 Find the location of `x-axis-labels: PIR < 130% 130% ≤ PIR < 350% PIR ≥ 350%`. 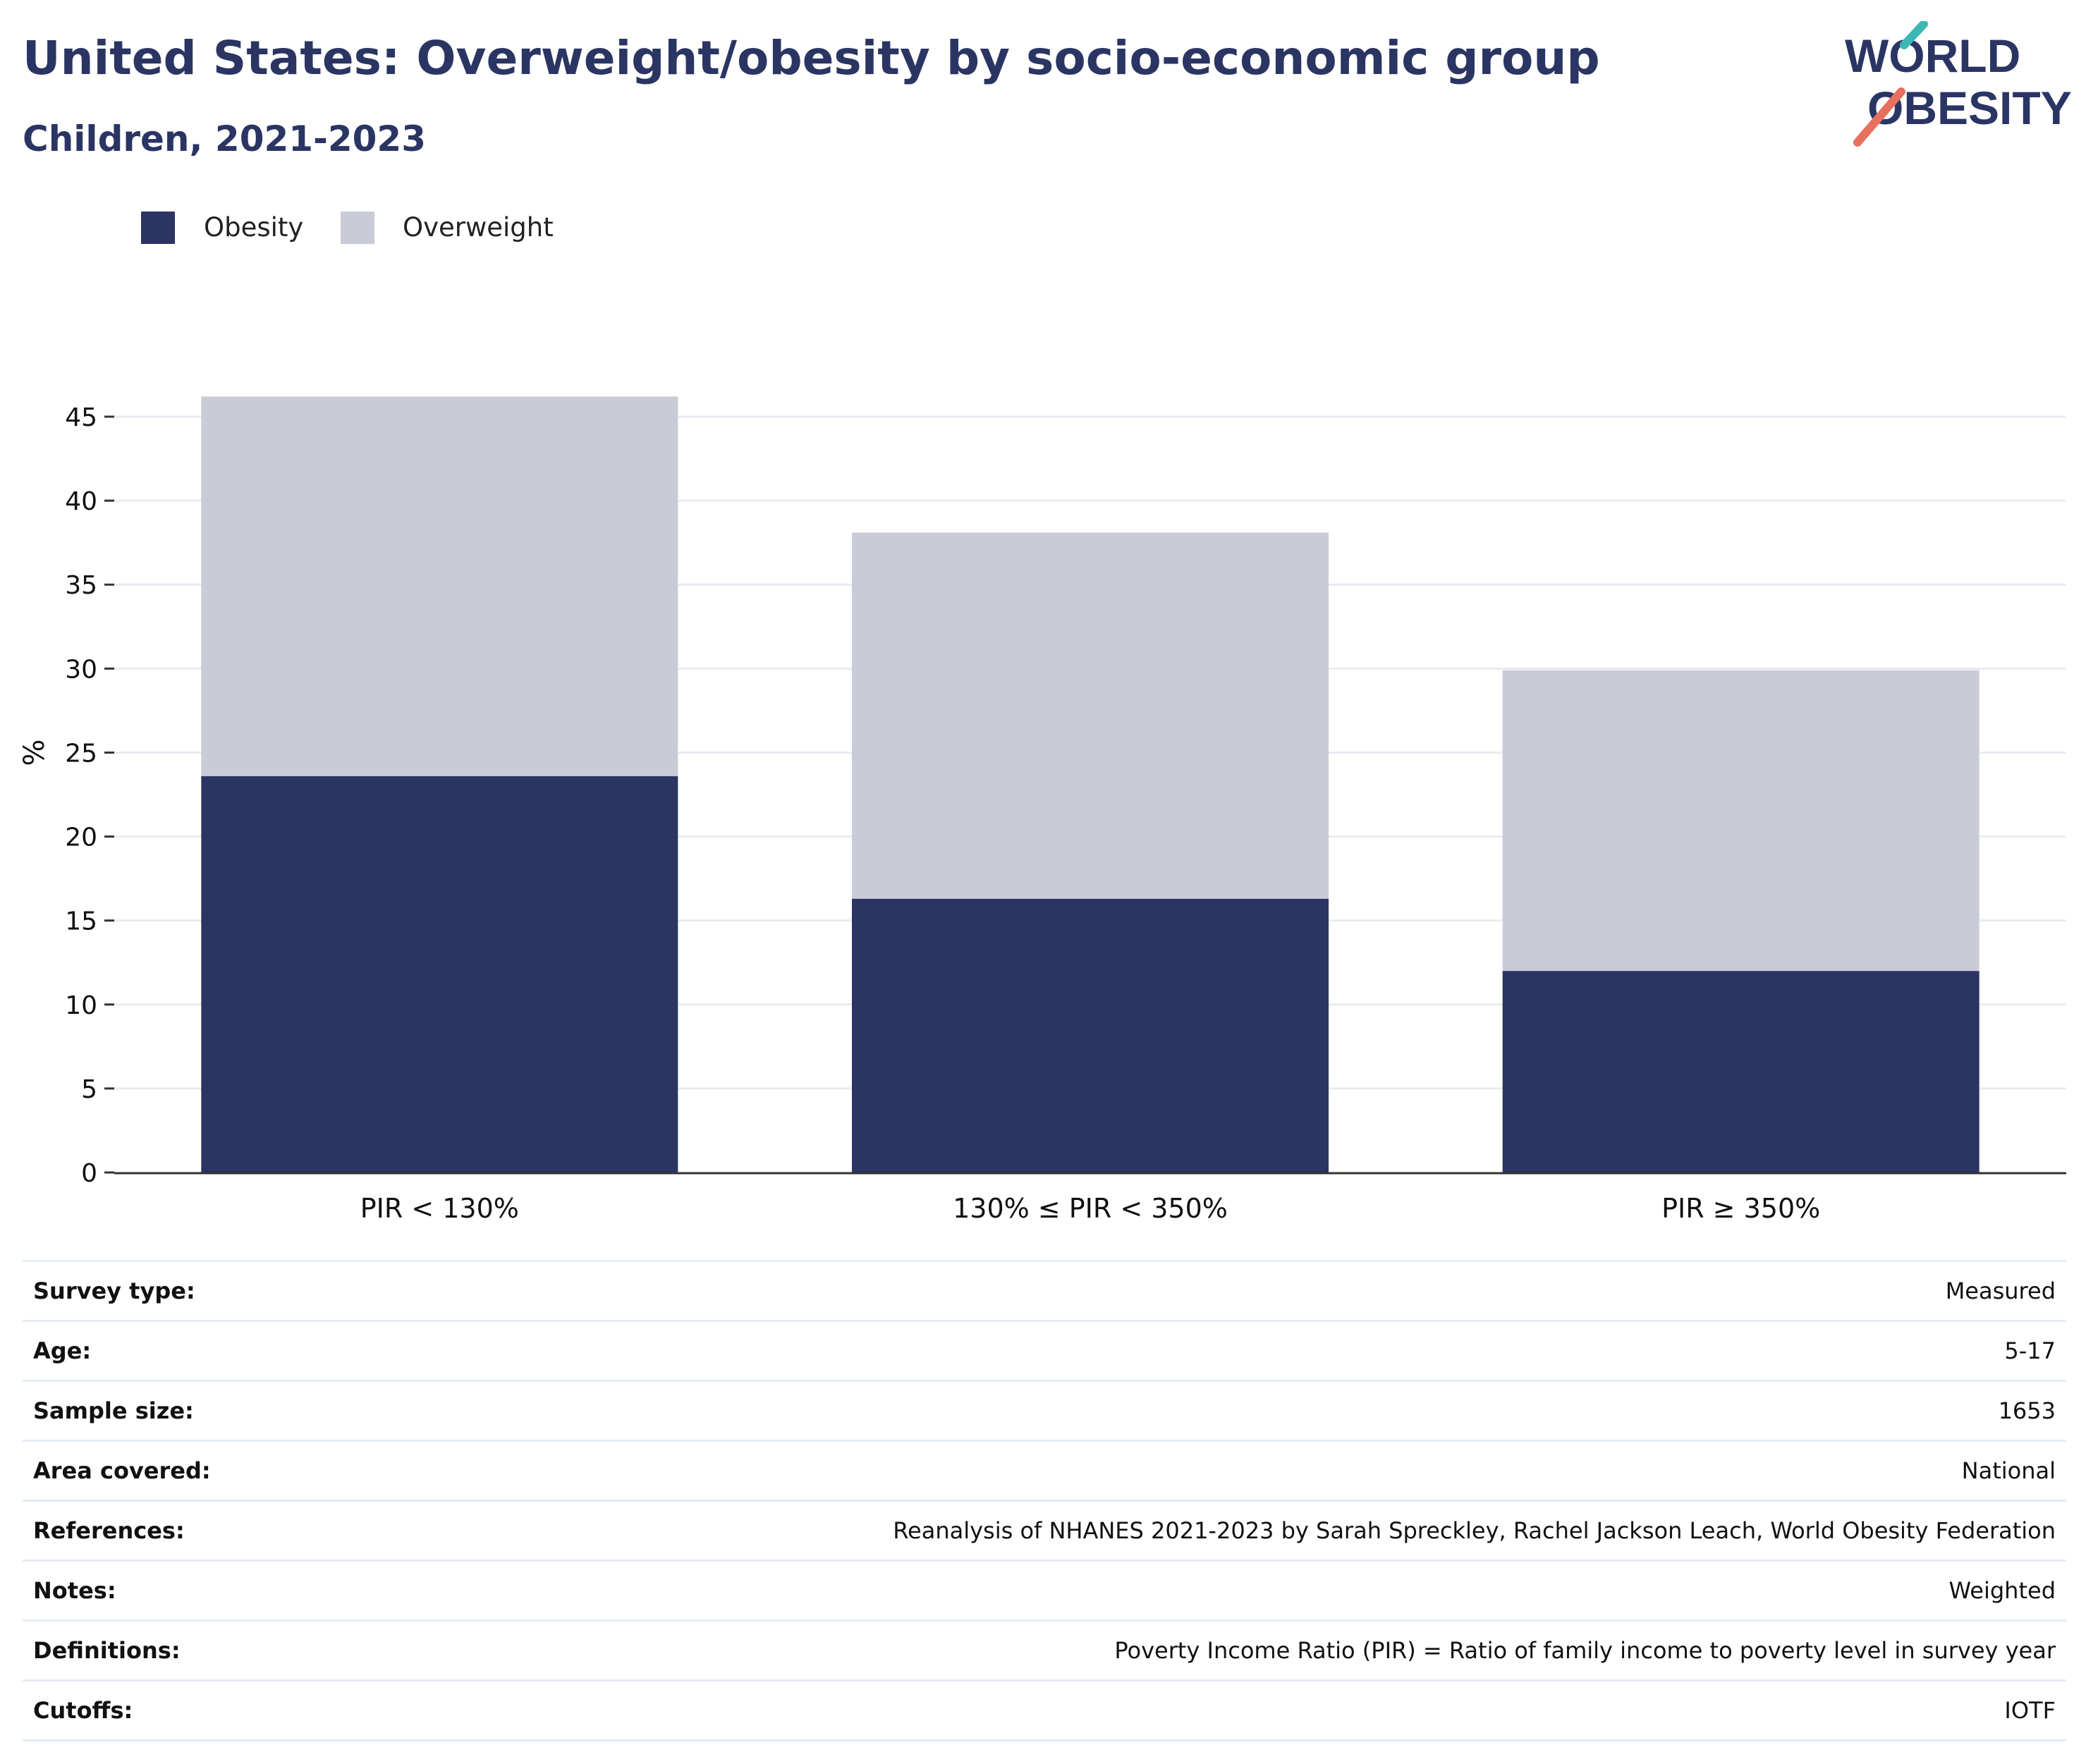

x-axis-labels: PIR < 130% 130% ≤ PIR < 350% PIR ≥ 350% is located at coordinates (1090, 1208).